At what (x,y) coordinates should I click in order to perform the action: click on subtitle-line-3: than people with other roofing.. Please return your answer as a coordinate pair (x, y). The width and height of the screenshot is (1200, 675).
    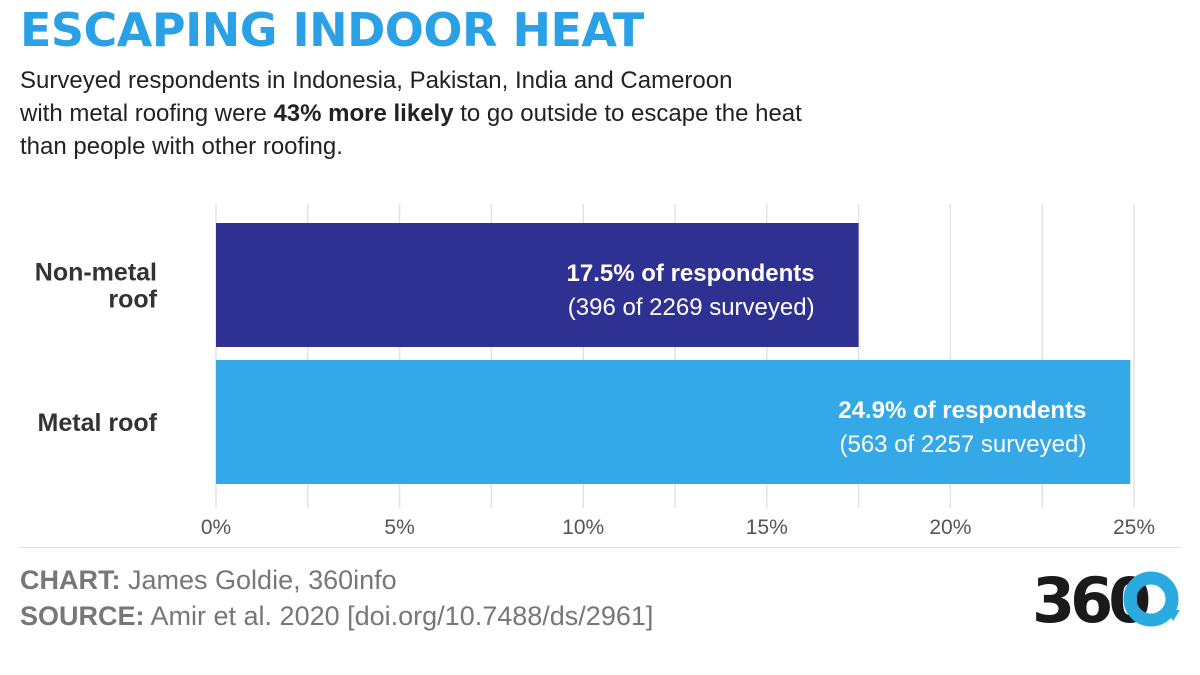
    Looking at the image, I should click on (181, 146).